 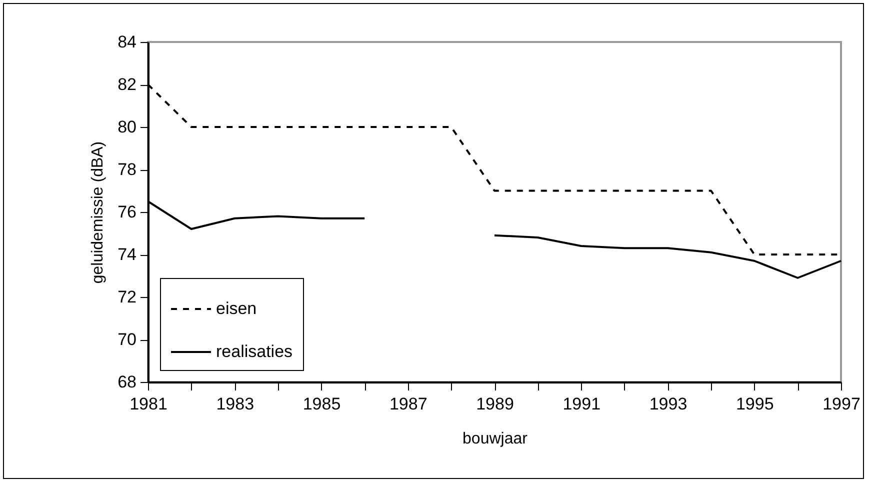 I want to click on y-tick-label: 82, so click(x=127, y=84).